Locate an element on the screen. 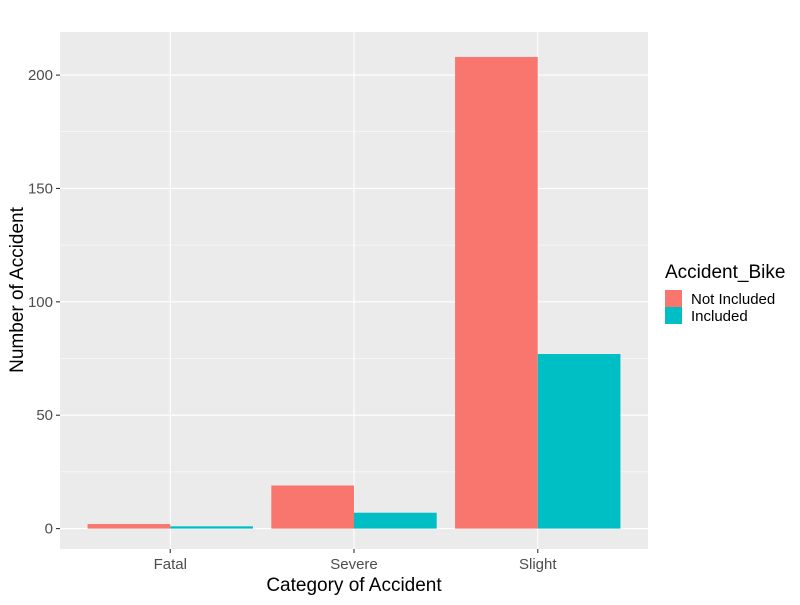 The width and height of the screenshot is (800, 605). y-tick-label: 200 is located at coordinates (40, 75).